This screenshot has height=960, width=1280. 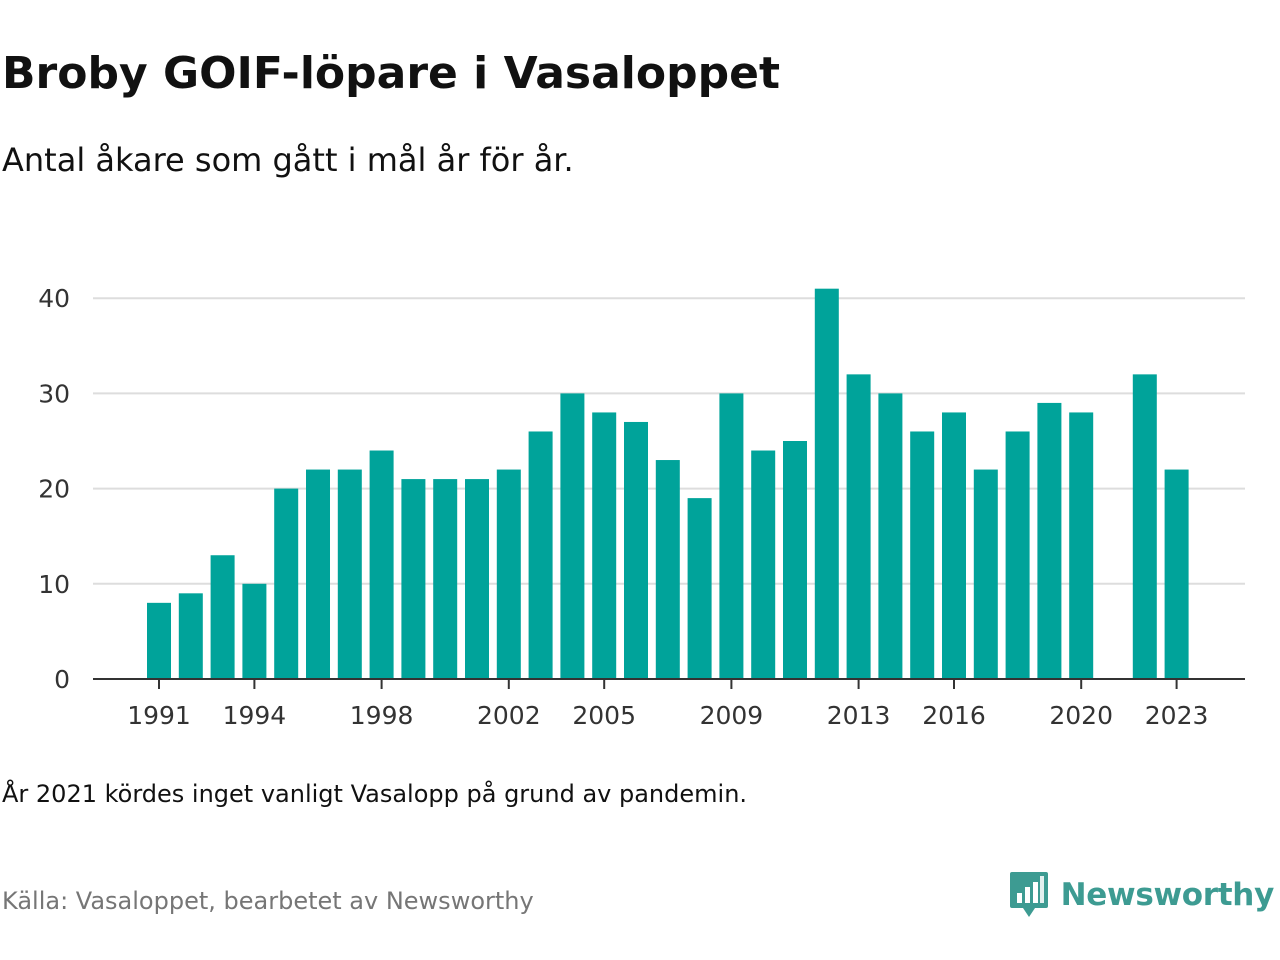 I want to click on x-tick-label: 2013, so click(x=859, y=715).